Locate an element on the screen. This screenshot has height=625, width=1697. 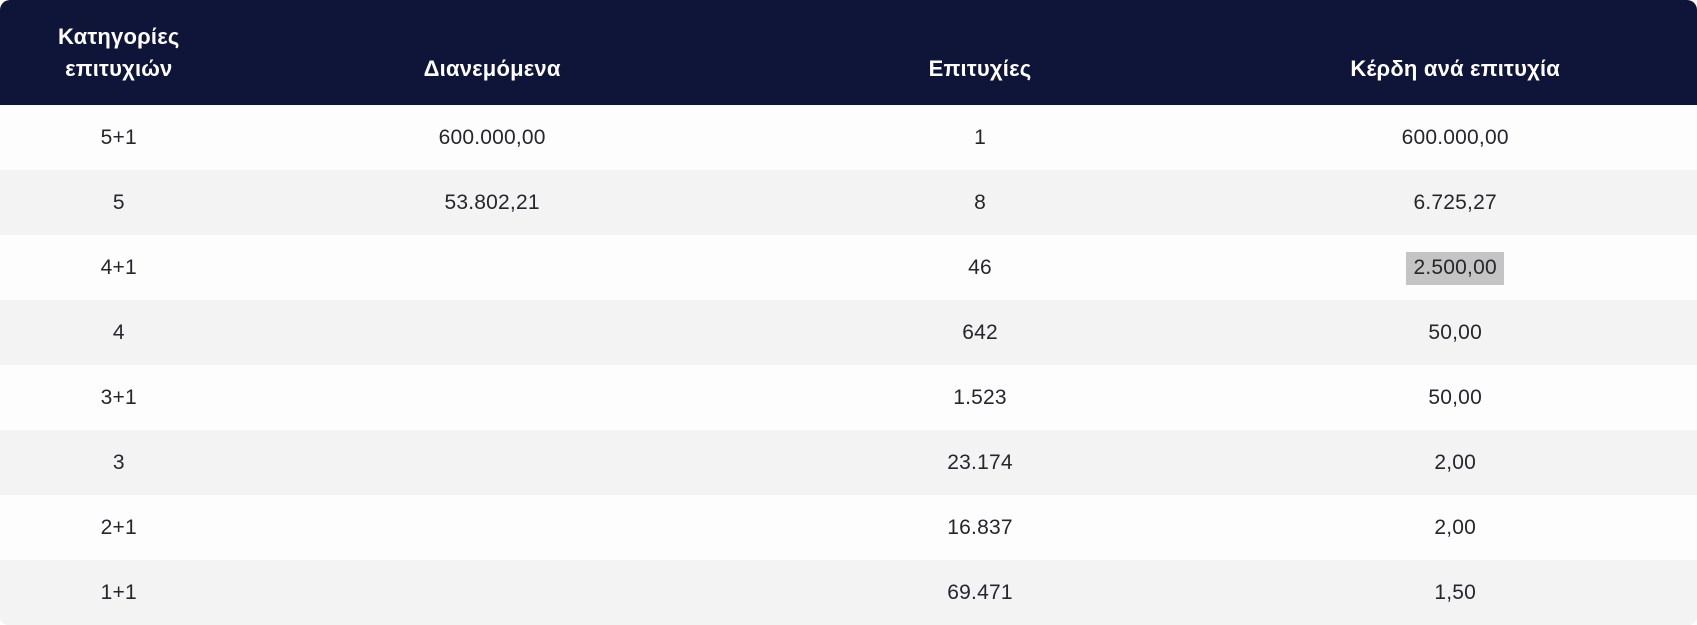
column-header-winners-label: Επιτυχίες is located at coordinates (980, 69).